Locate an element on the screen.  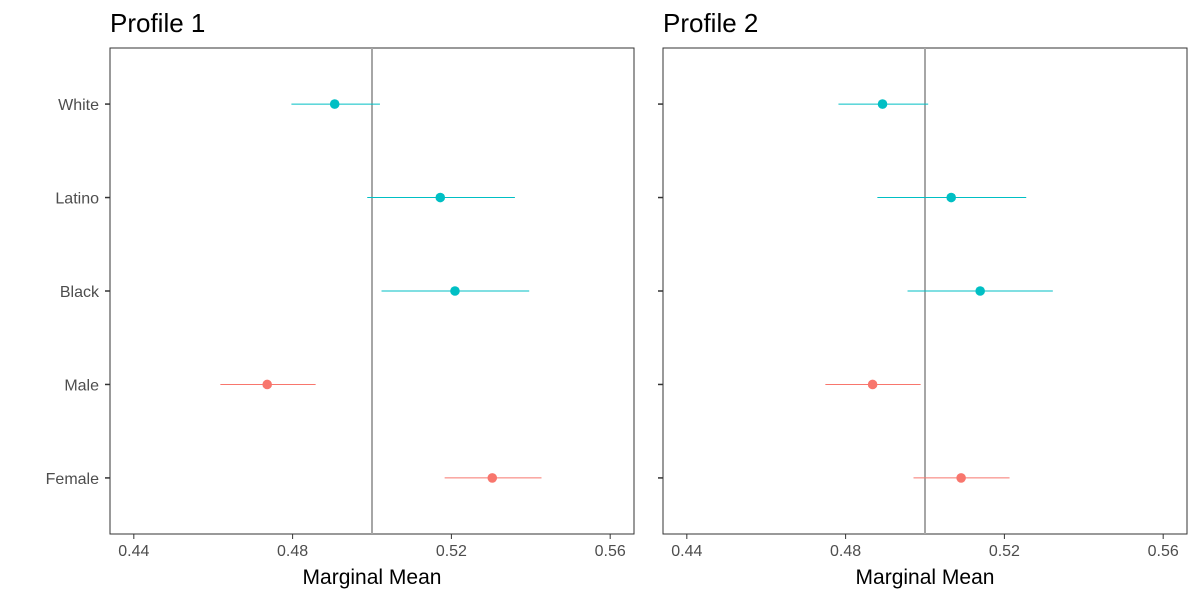
y-tick-label: White is located at coordinates (78, 105).